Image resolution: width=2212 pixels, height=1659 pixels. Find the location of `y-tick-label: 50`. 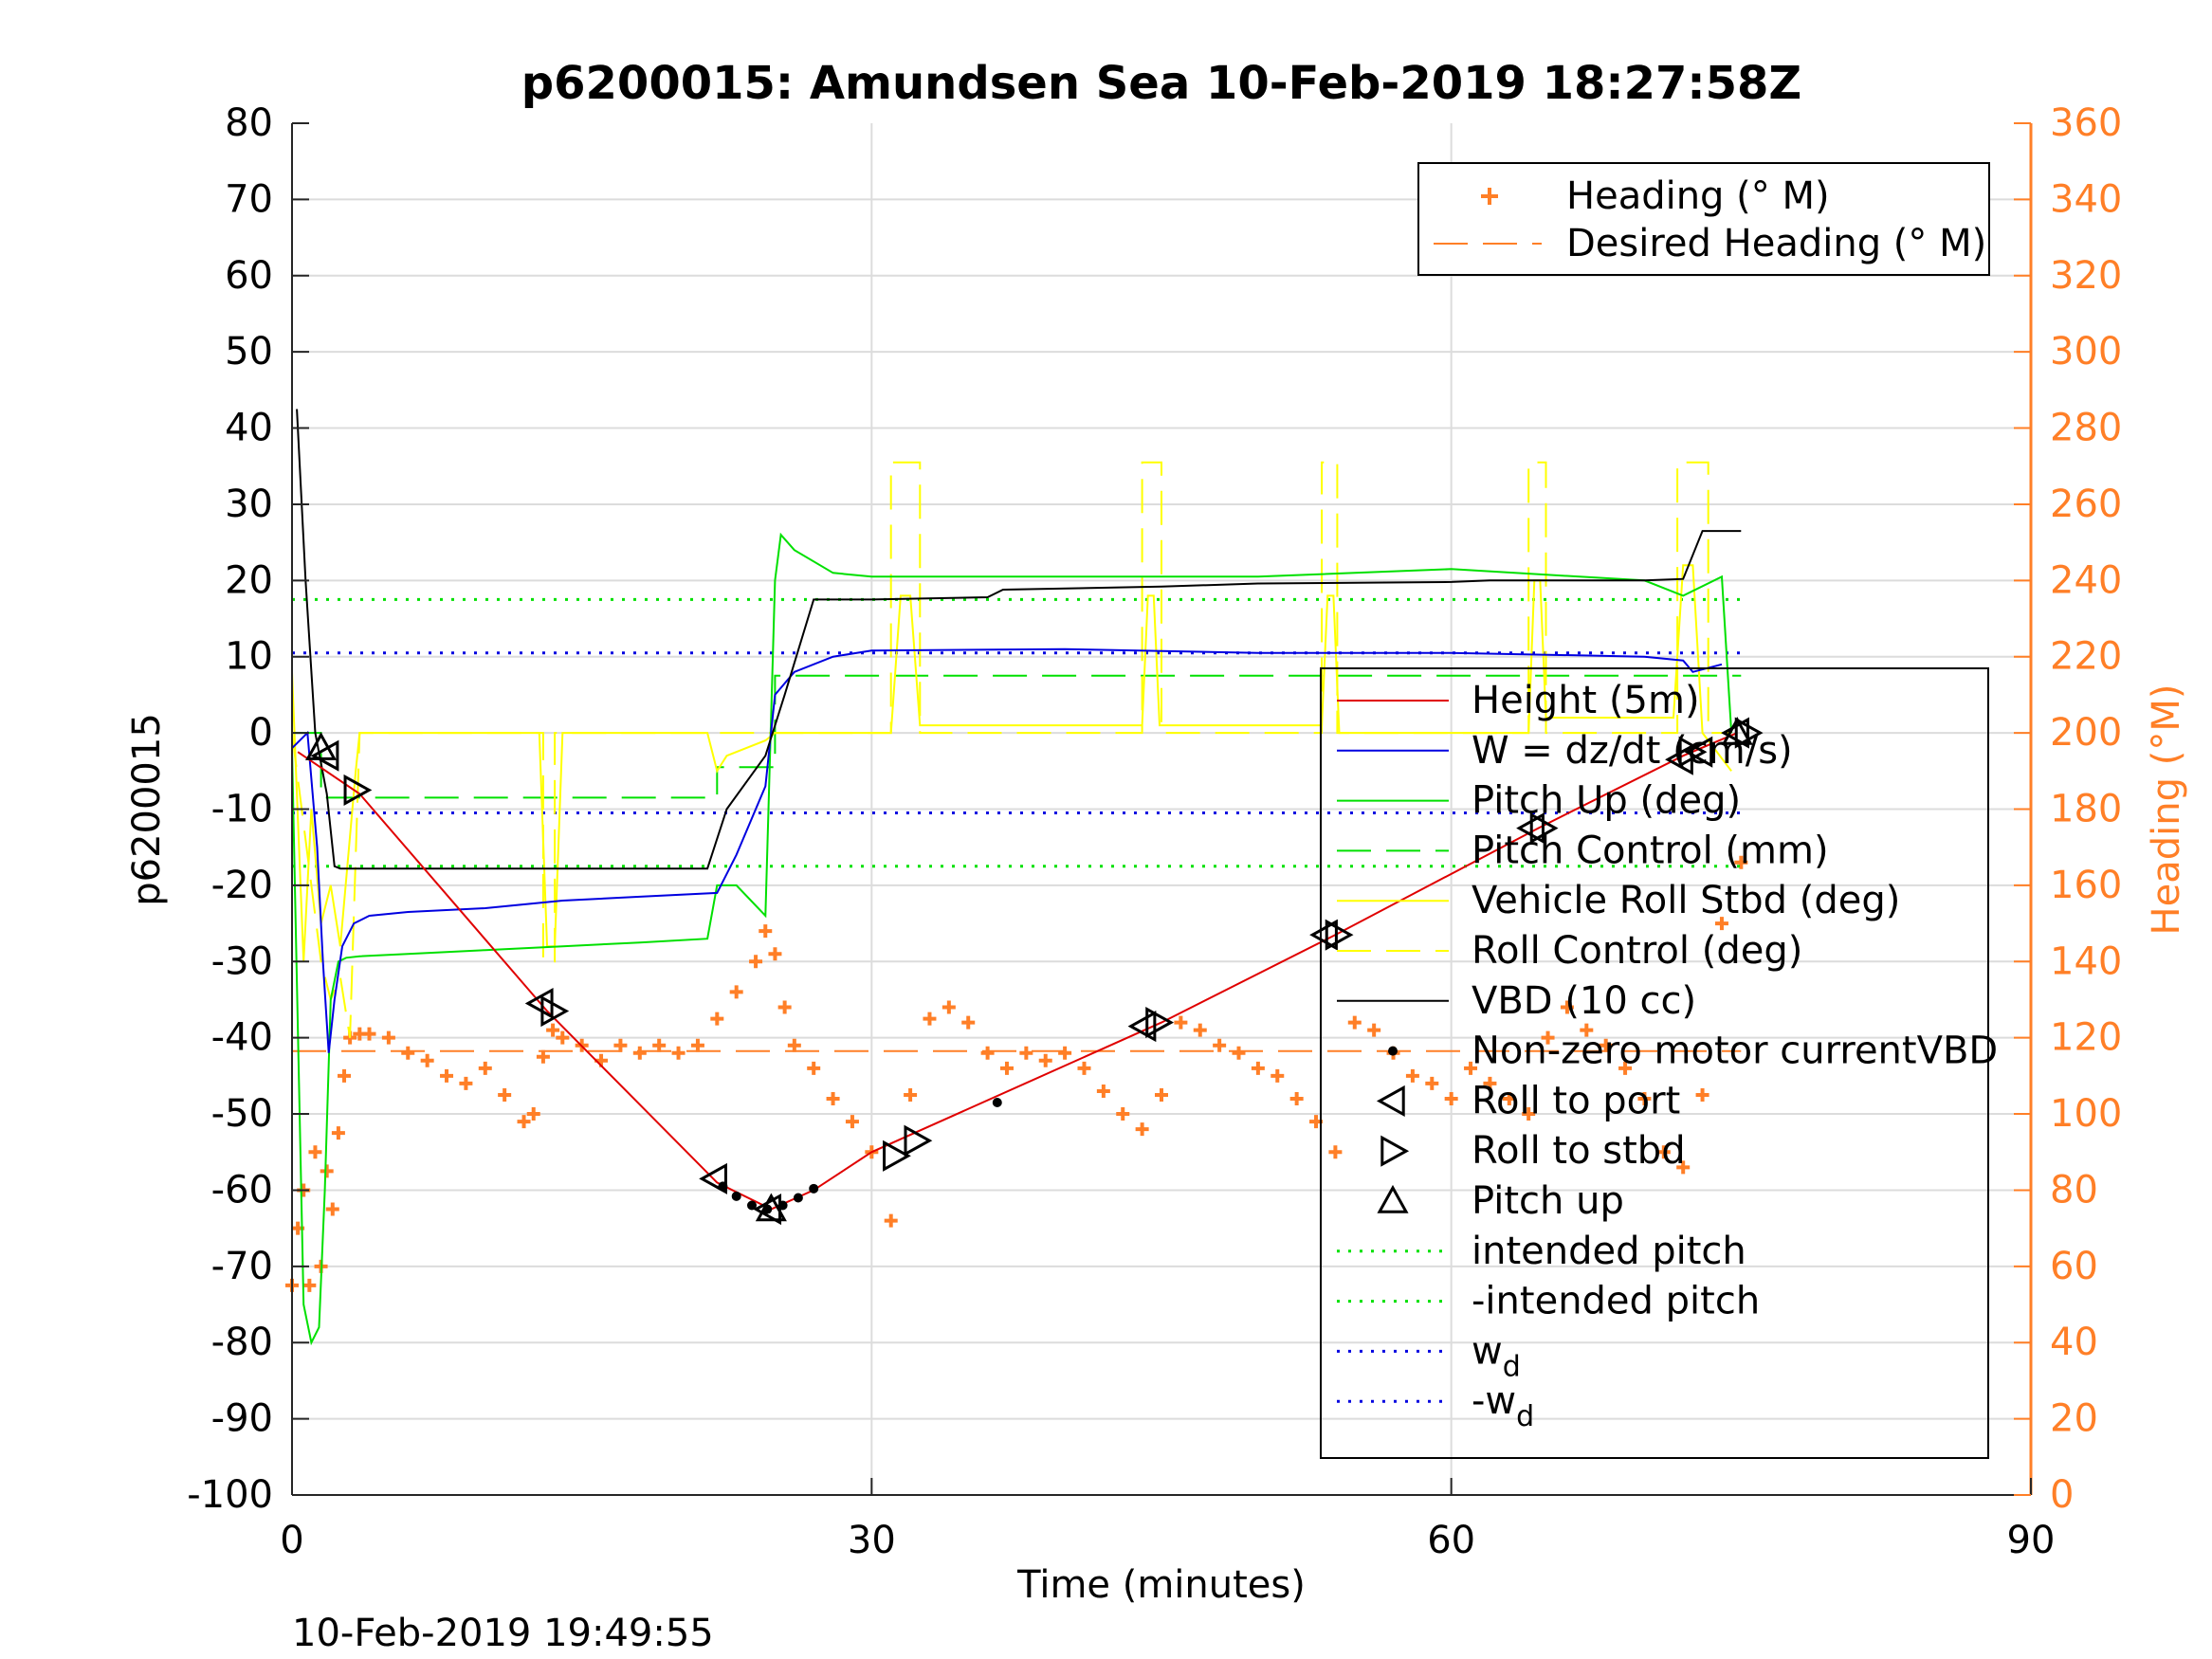

y-tick-label: 50 is located at coordinates (249, 352).